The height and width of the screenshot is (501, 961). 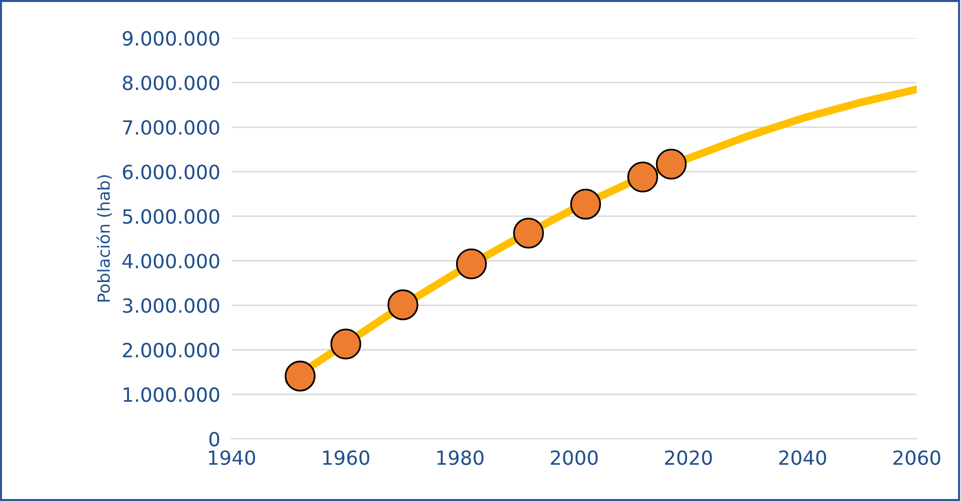 I want to click on y-tick-label: 6.000.000, so click(x=171, y=172).